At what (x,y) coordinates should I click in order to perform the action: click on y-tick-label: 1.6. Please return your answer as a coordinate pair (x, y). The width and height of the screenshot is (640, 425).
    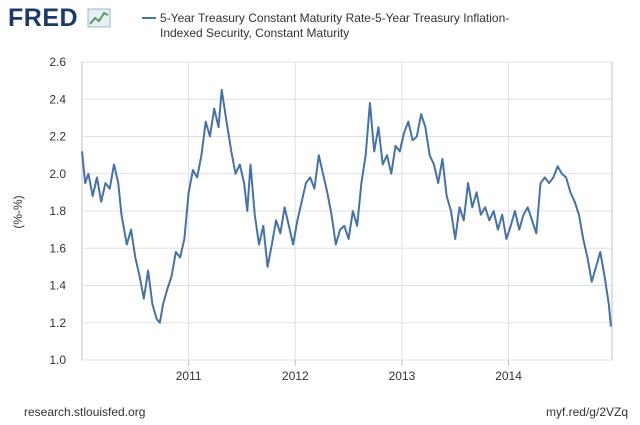
    Looking at the image, I should click on (57, 248).